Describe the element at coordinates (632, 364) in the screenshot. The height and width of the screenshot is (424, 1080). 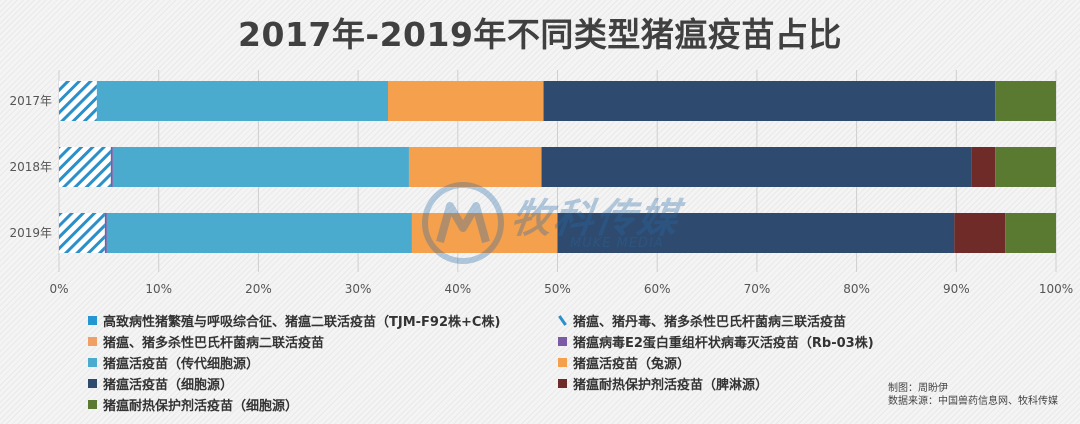
I see `legend-label: 猪瘟活疫苗（兔源）` at that location.